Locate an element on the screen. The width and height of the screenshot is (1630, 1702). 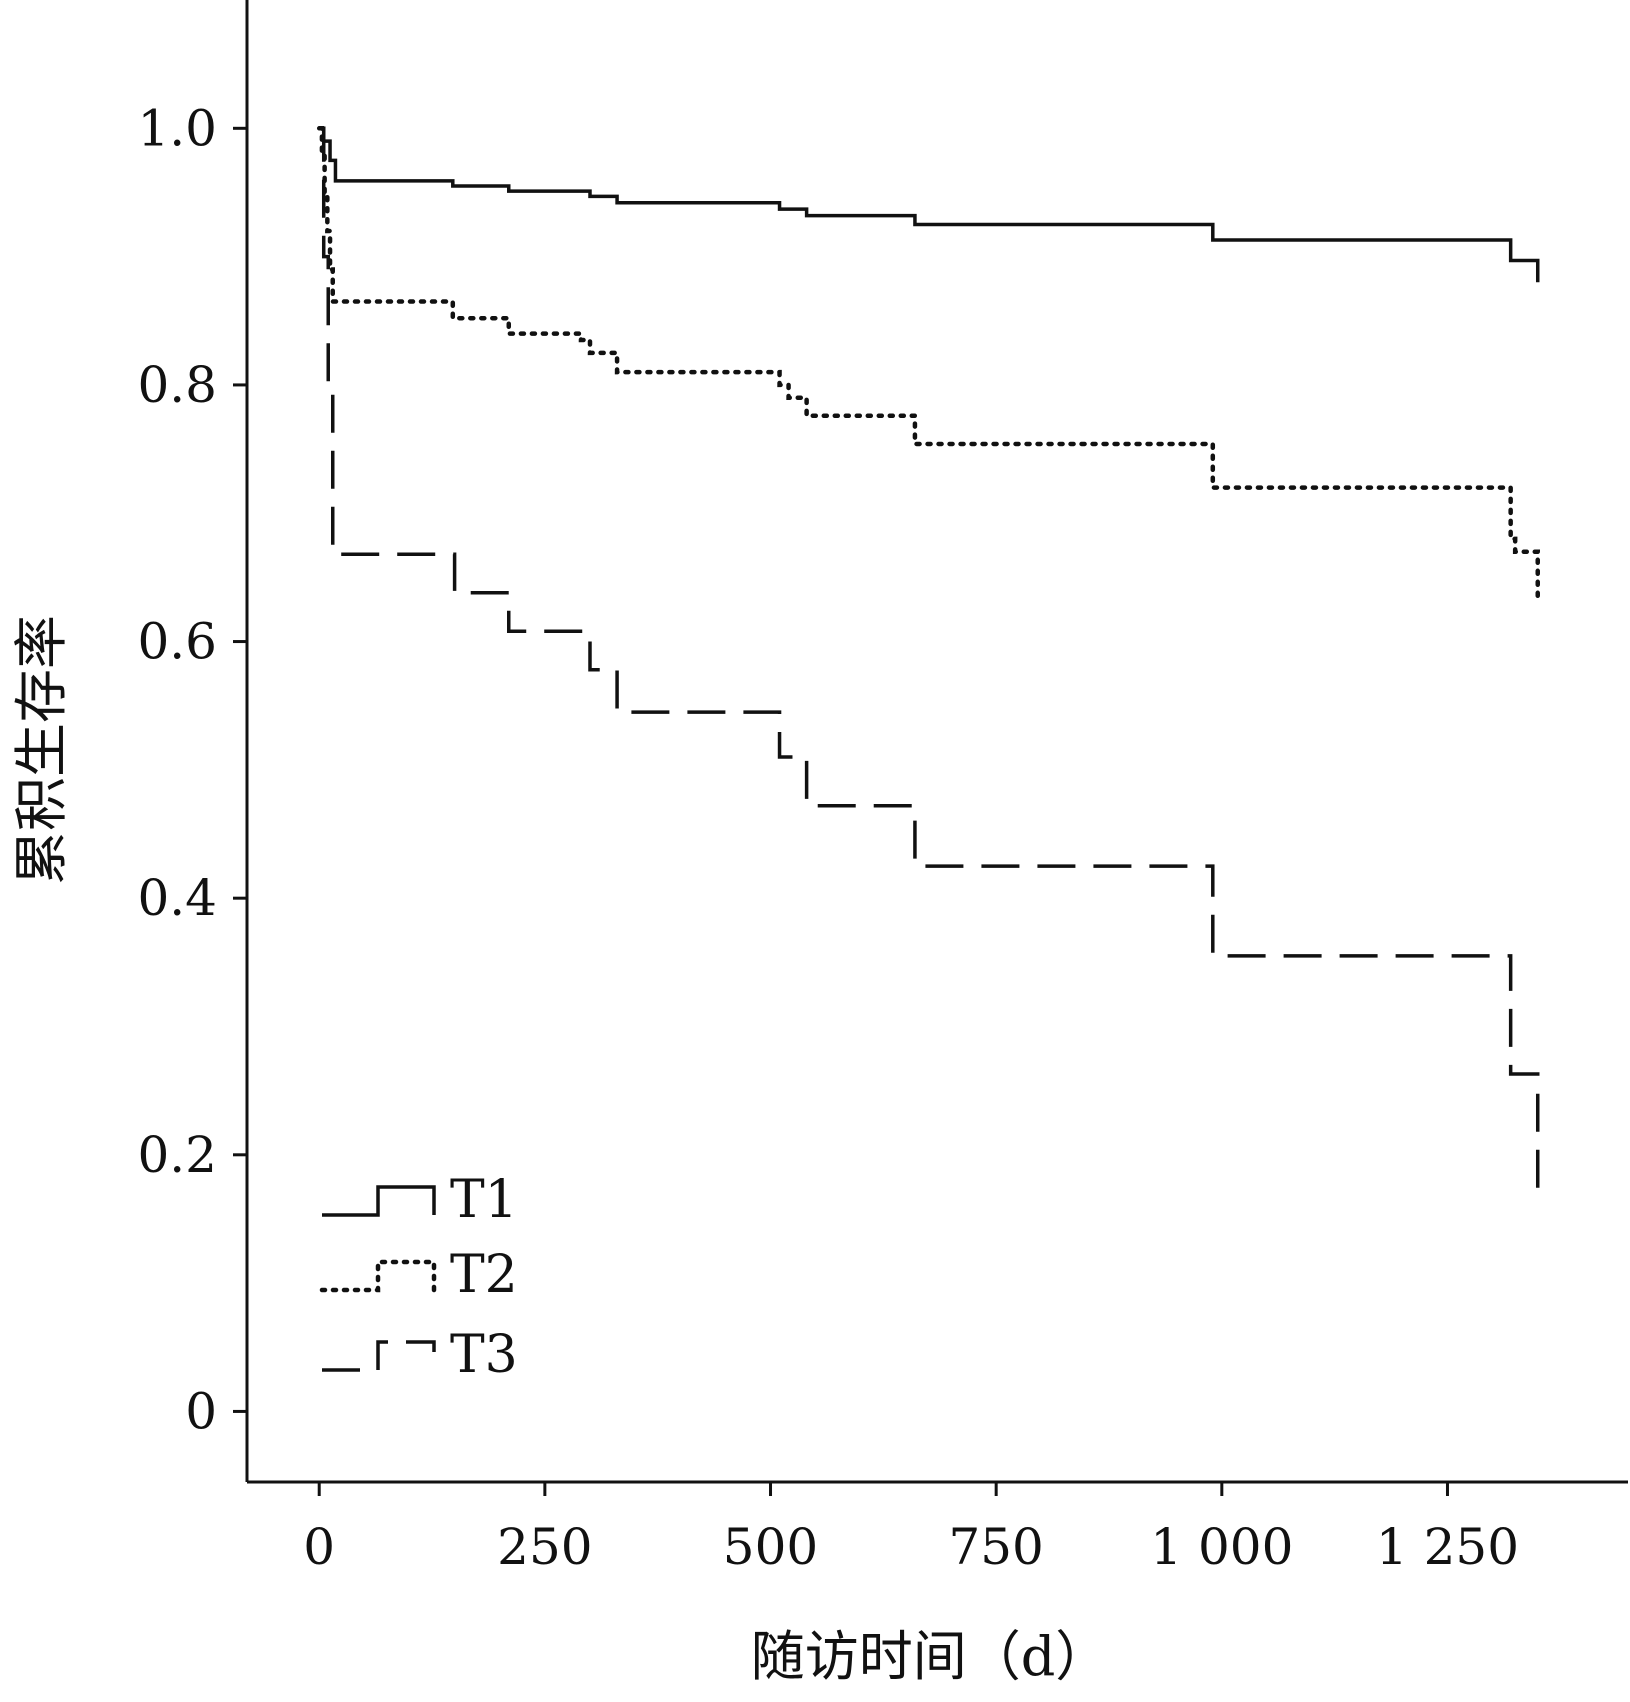
legend-label-t2: T2 is located at coordinates (484, 1275).